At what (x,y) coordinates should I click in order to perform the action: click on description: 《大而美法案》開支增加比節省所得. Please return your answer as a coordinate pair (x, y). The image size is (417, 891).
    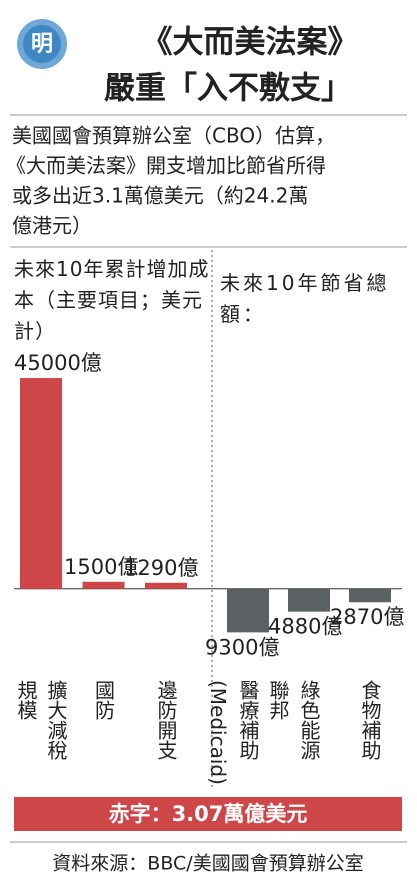
    Looking at the image, I should click on (166, 166).